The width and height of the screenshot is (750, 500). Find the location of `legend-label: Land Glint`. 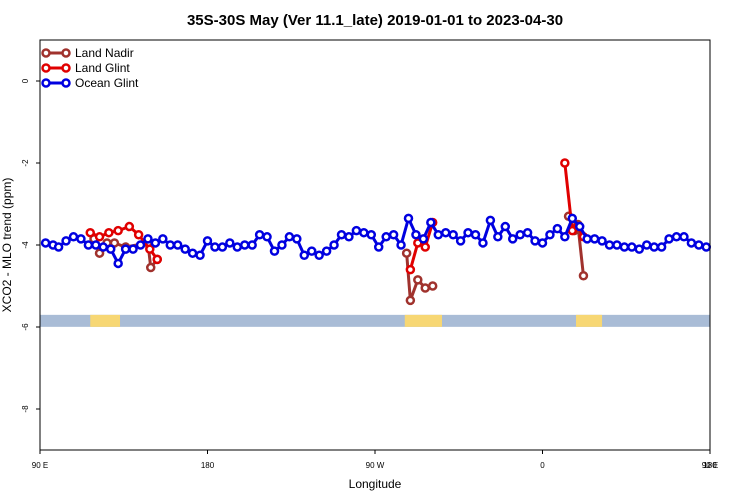

legend-label: Land Glint is located at coordinates (102, 68).